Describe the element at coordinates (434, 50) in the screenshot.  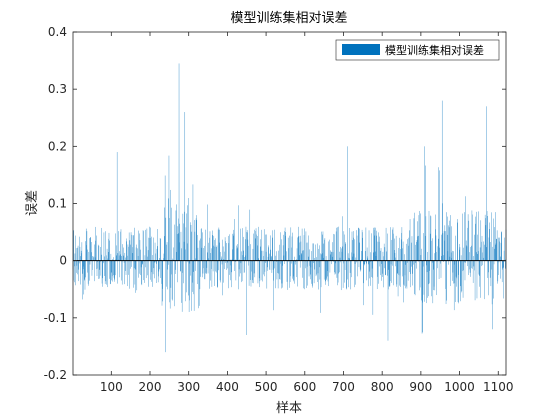
I see `legend-entry: 模型训练集相对误差` at that location.